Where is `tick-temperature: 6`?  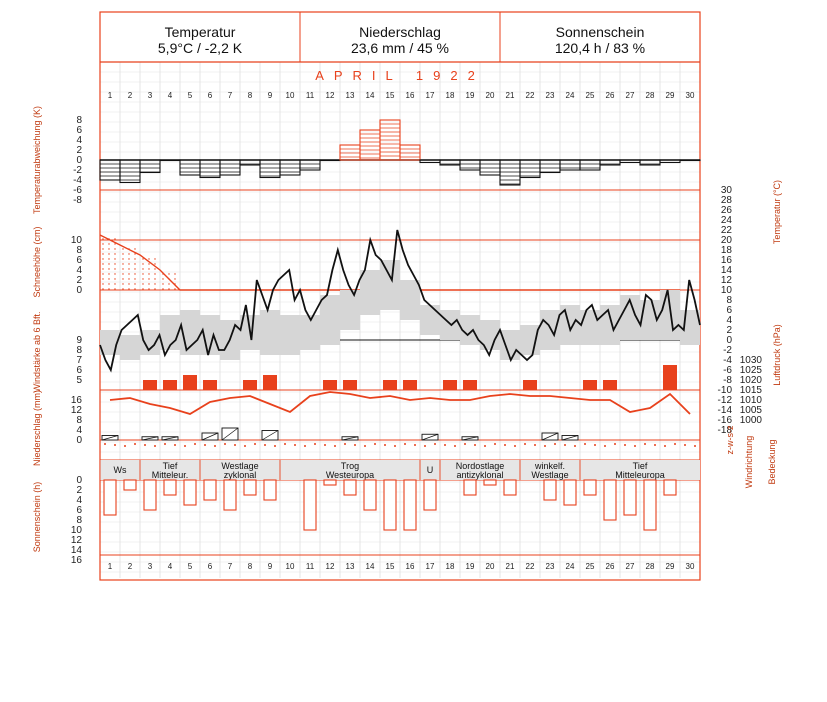
tick-temperature: 6 is located at coordinates (729, 310).